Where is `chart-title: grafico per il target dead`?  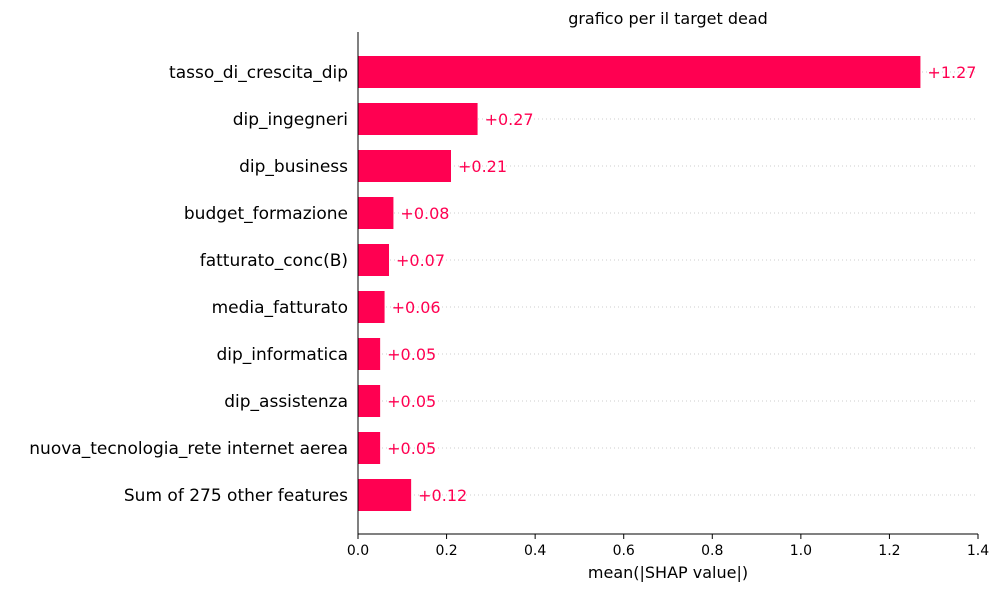
chart-title: grafico per il target dead is located at coordinates (668, 18).